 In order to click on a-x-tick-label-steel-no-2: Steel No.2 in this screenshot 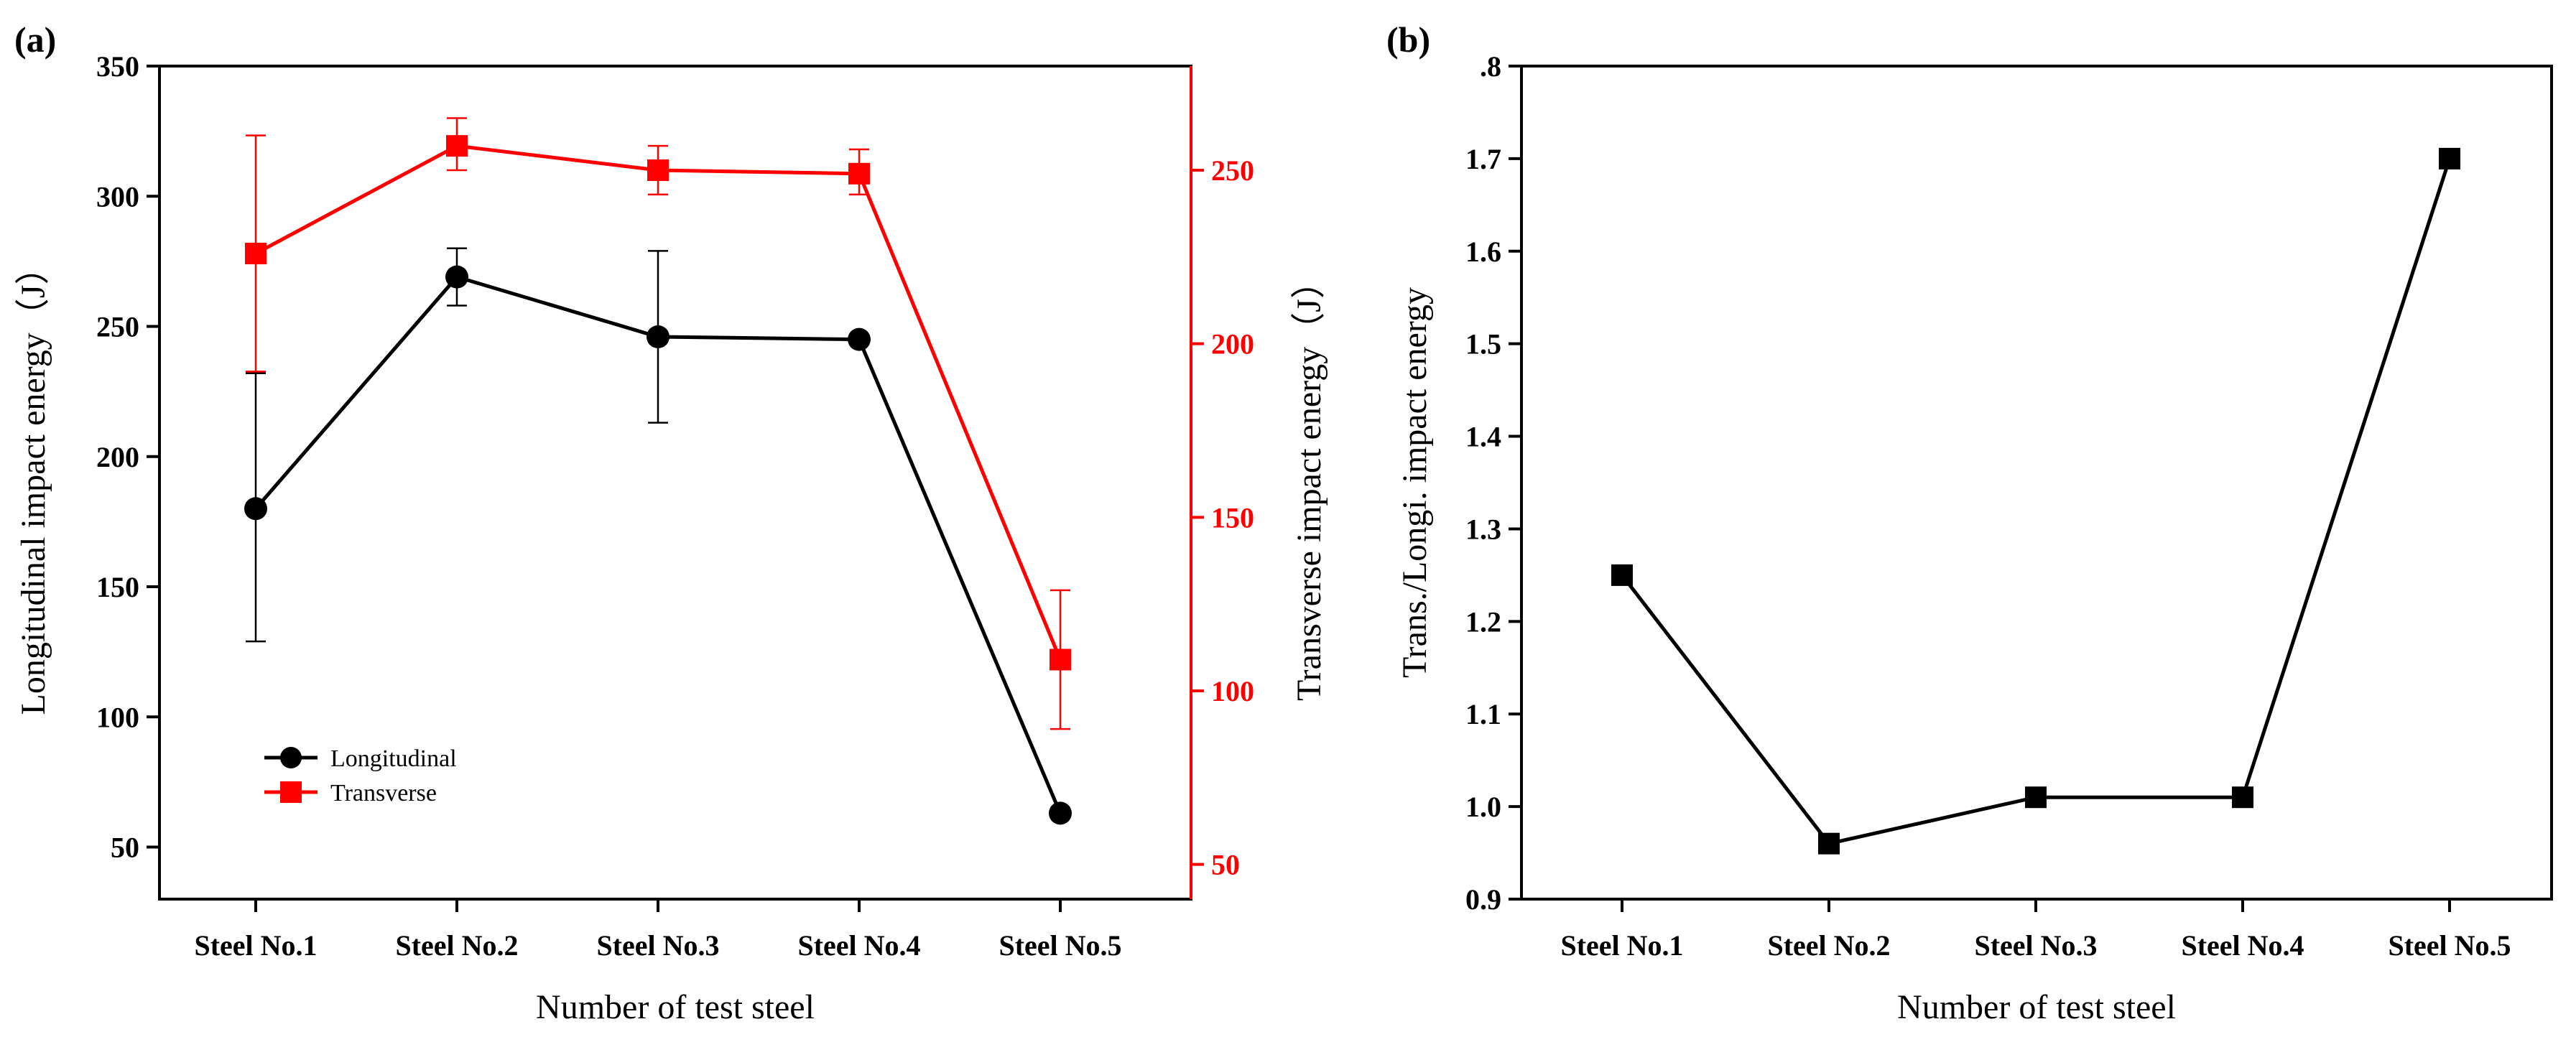, I will do `click(456, 945)`.